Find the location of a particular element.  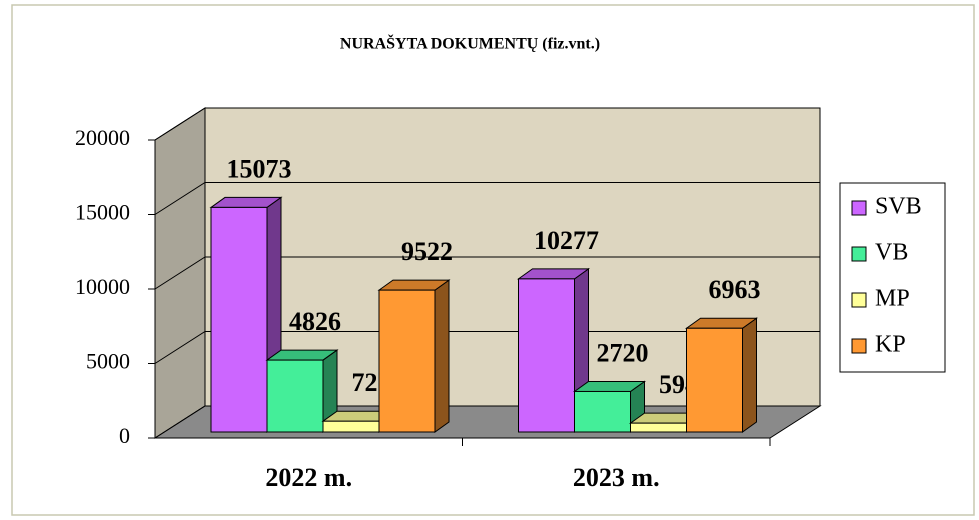

value-label: 10277 is located at coordinates (566, 240).